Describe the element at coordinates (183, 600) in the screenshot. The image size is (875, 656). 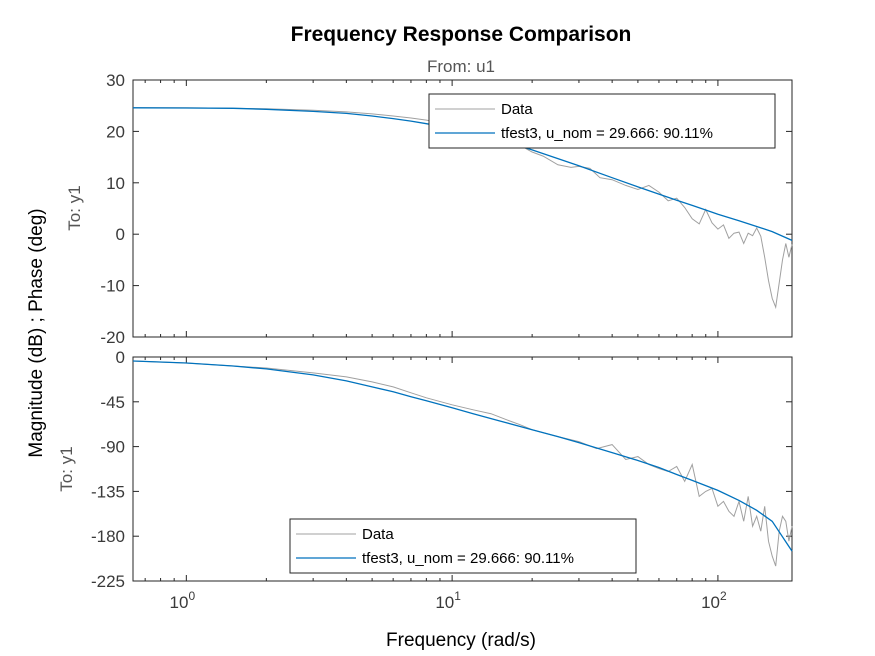
I see `x-tick-label: 10⁰` at that location.